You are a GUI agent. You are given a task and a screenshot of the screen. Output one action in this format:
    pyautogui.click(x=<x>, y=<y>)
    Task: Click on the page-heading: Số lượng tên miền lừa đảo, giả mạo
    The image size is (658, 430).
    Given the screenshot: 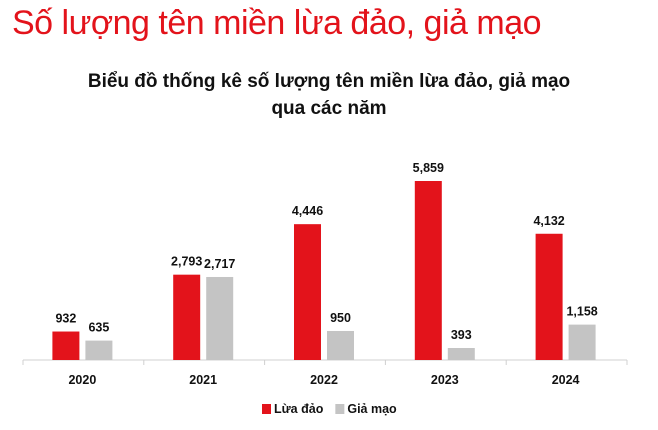 What is the action you would take?
    pyautogui.click(x=277, y=23)
    